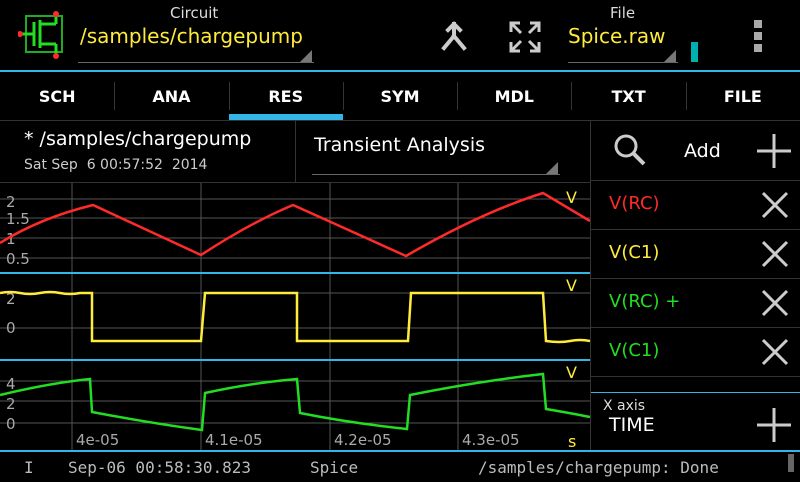 The image size is (800, 482). What do you see at coordinates (11, 239) in the screenshot?
I see `y-tick-label: 1` at bounding box center [11, 239].